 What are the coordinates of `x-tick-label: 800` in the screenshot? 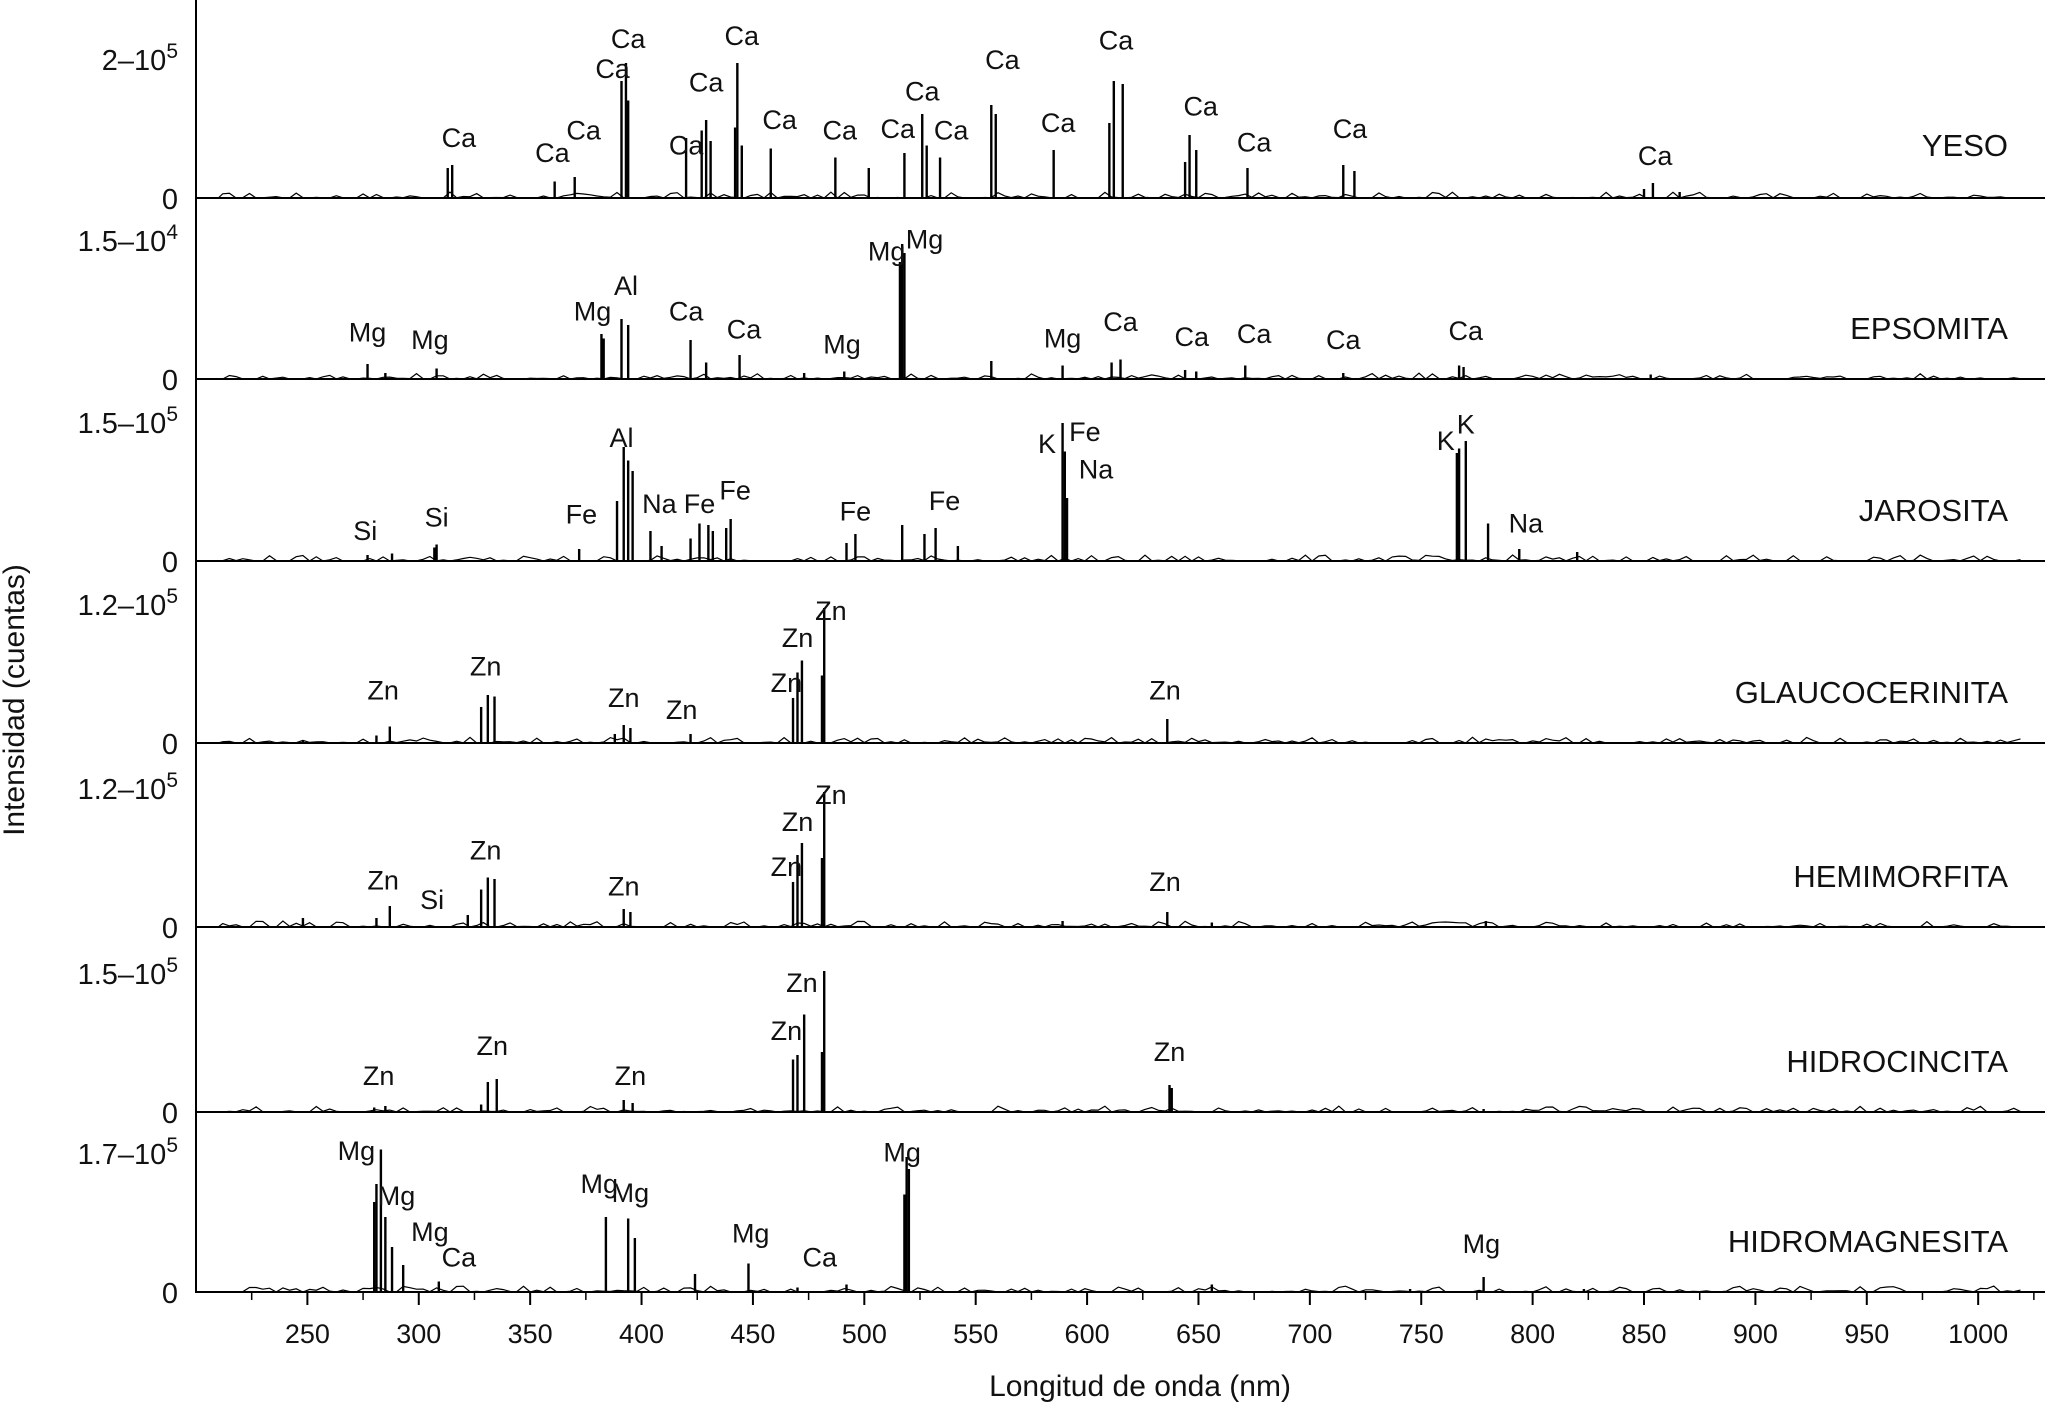 It's located at (1532, 1334).